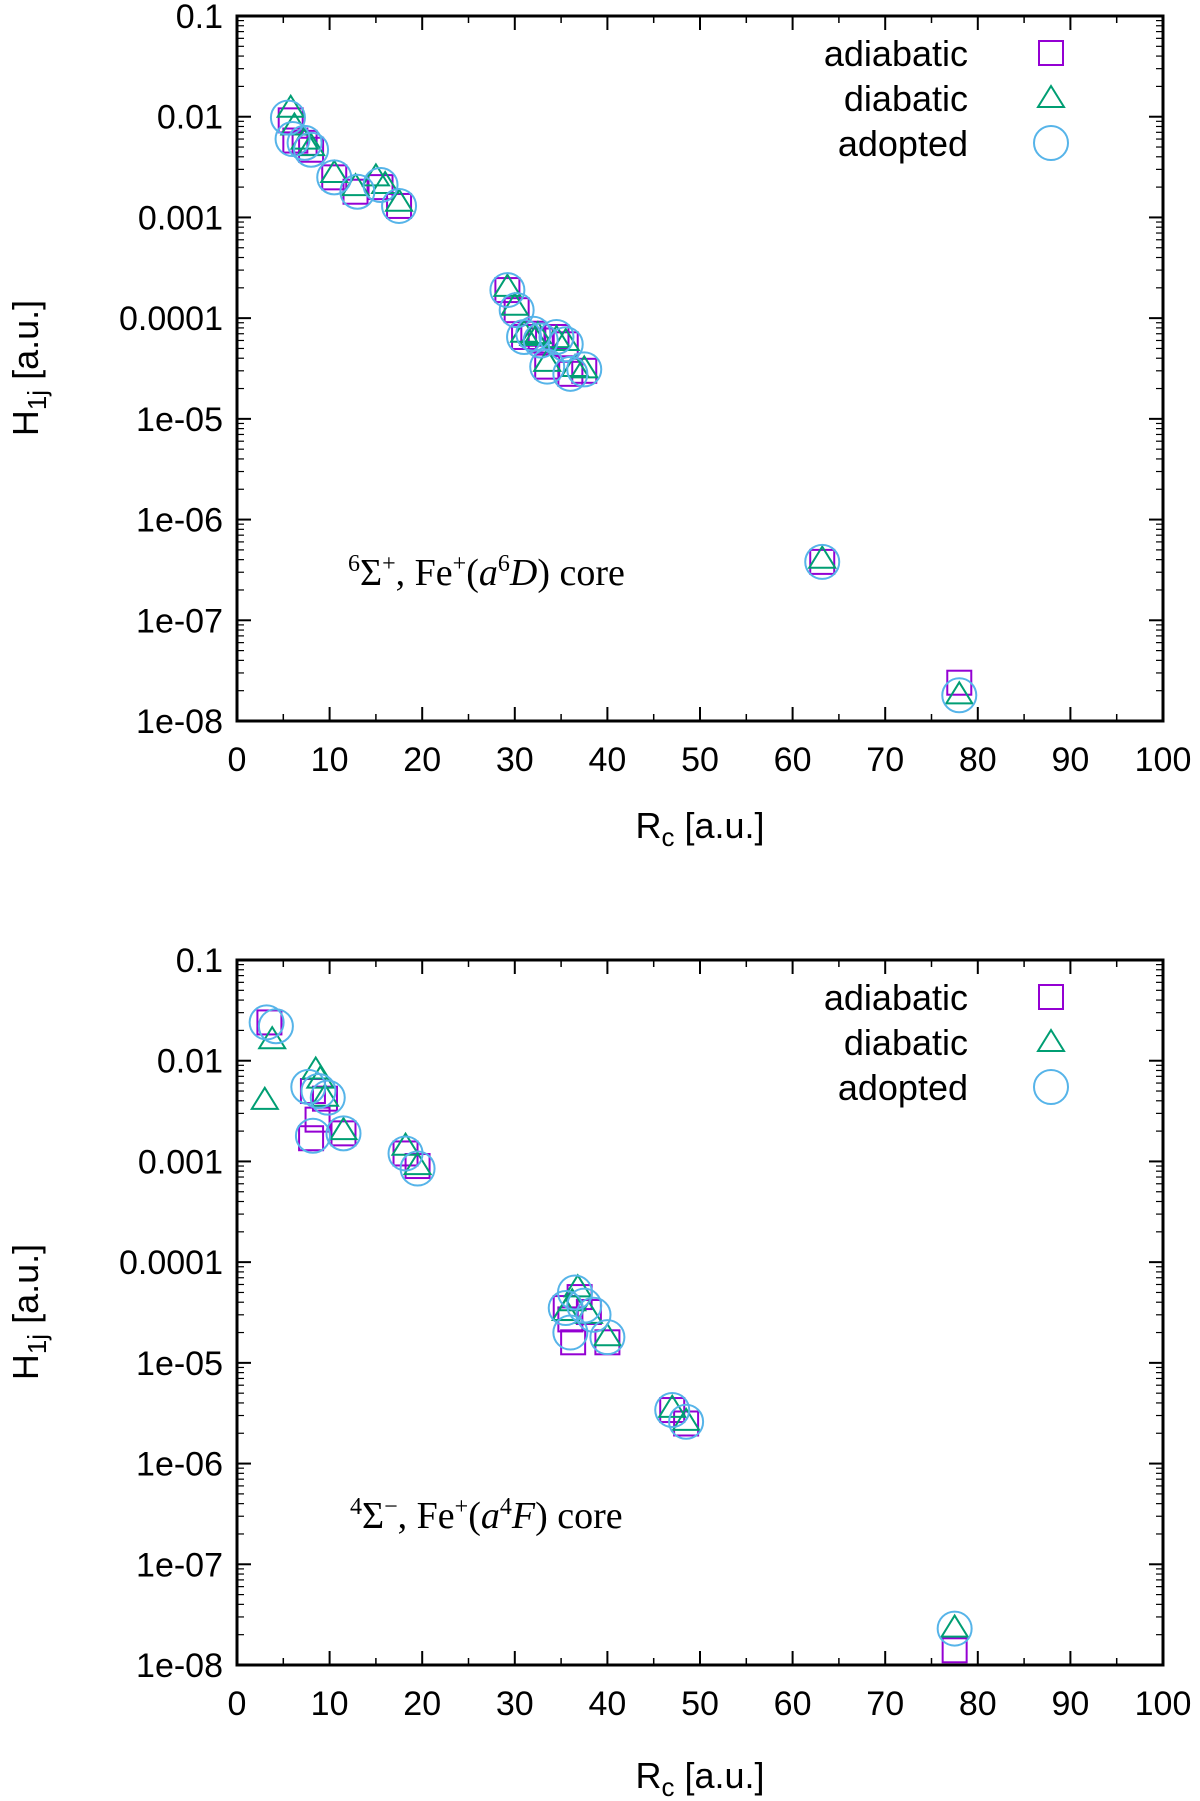  Describe the element at coordinates (28, 1312) in the screenshot. I see `panel-bottom-y-axis-title: H1j [a.u.]` at that location.